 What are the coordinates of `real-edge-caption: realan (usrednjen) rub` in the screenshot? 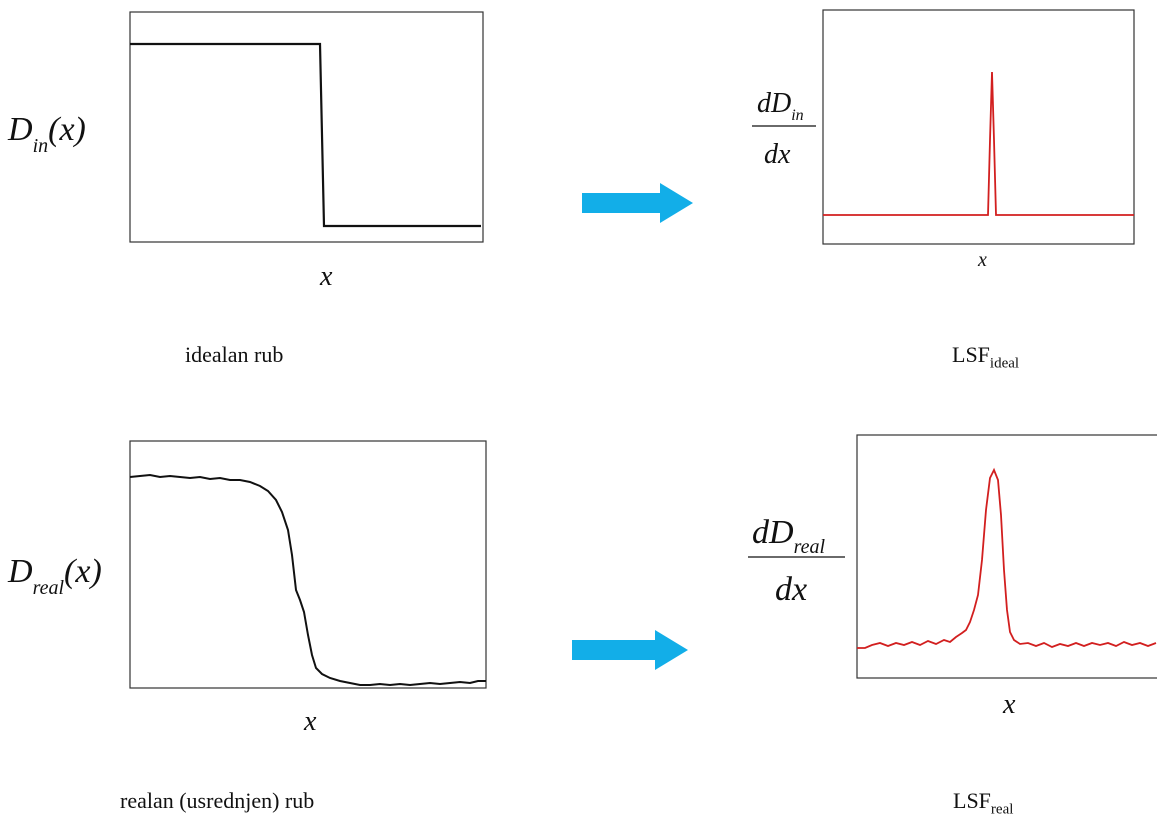 It's located at (217, 800).